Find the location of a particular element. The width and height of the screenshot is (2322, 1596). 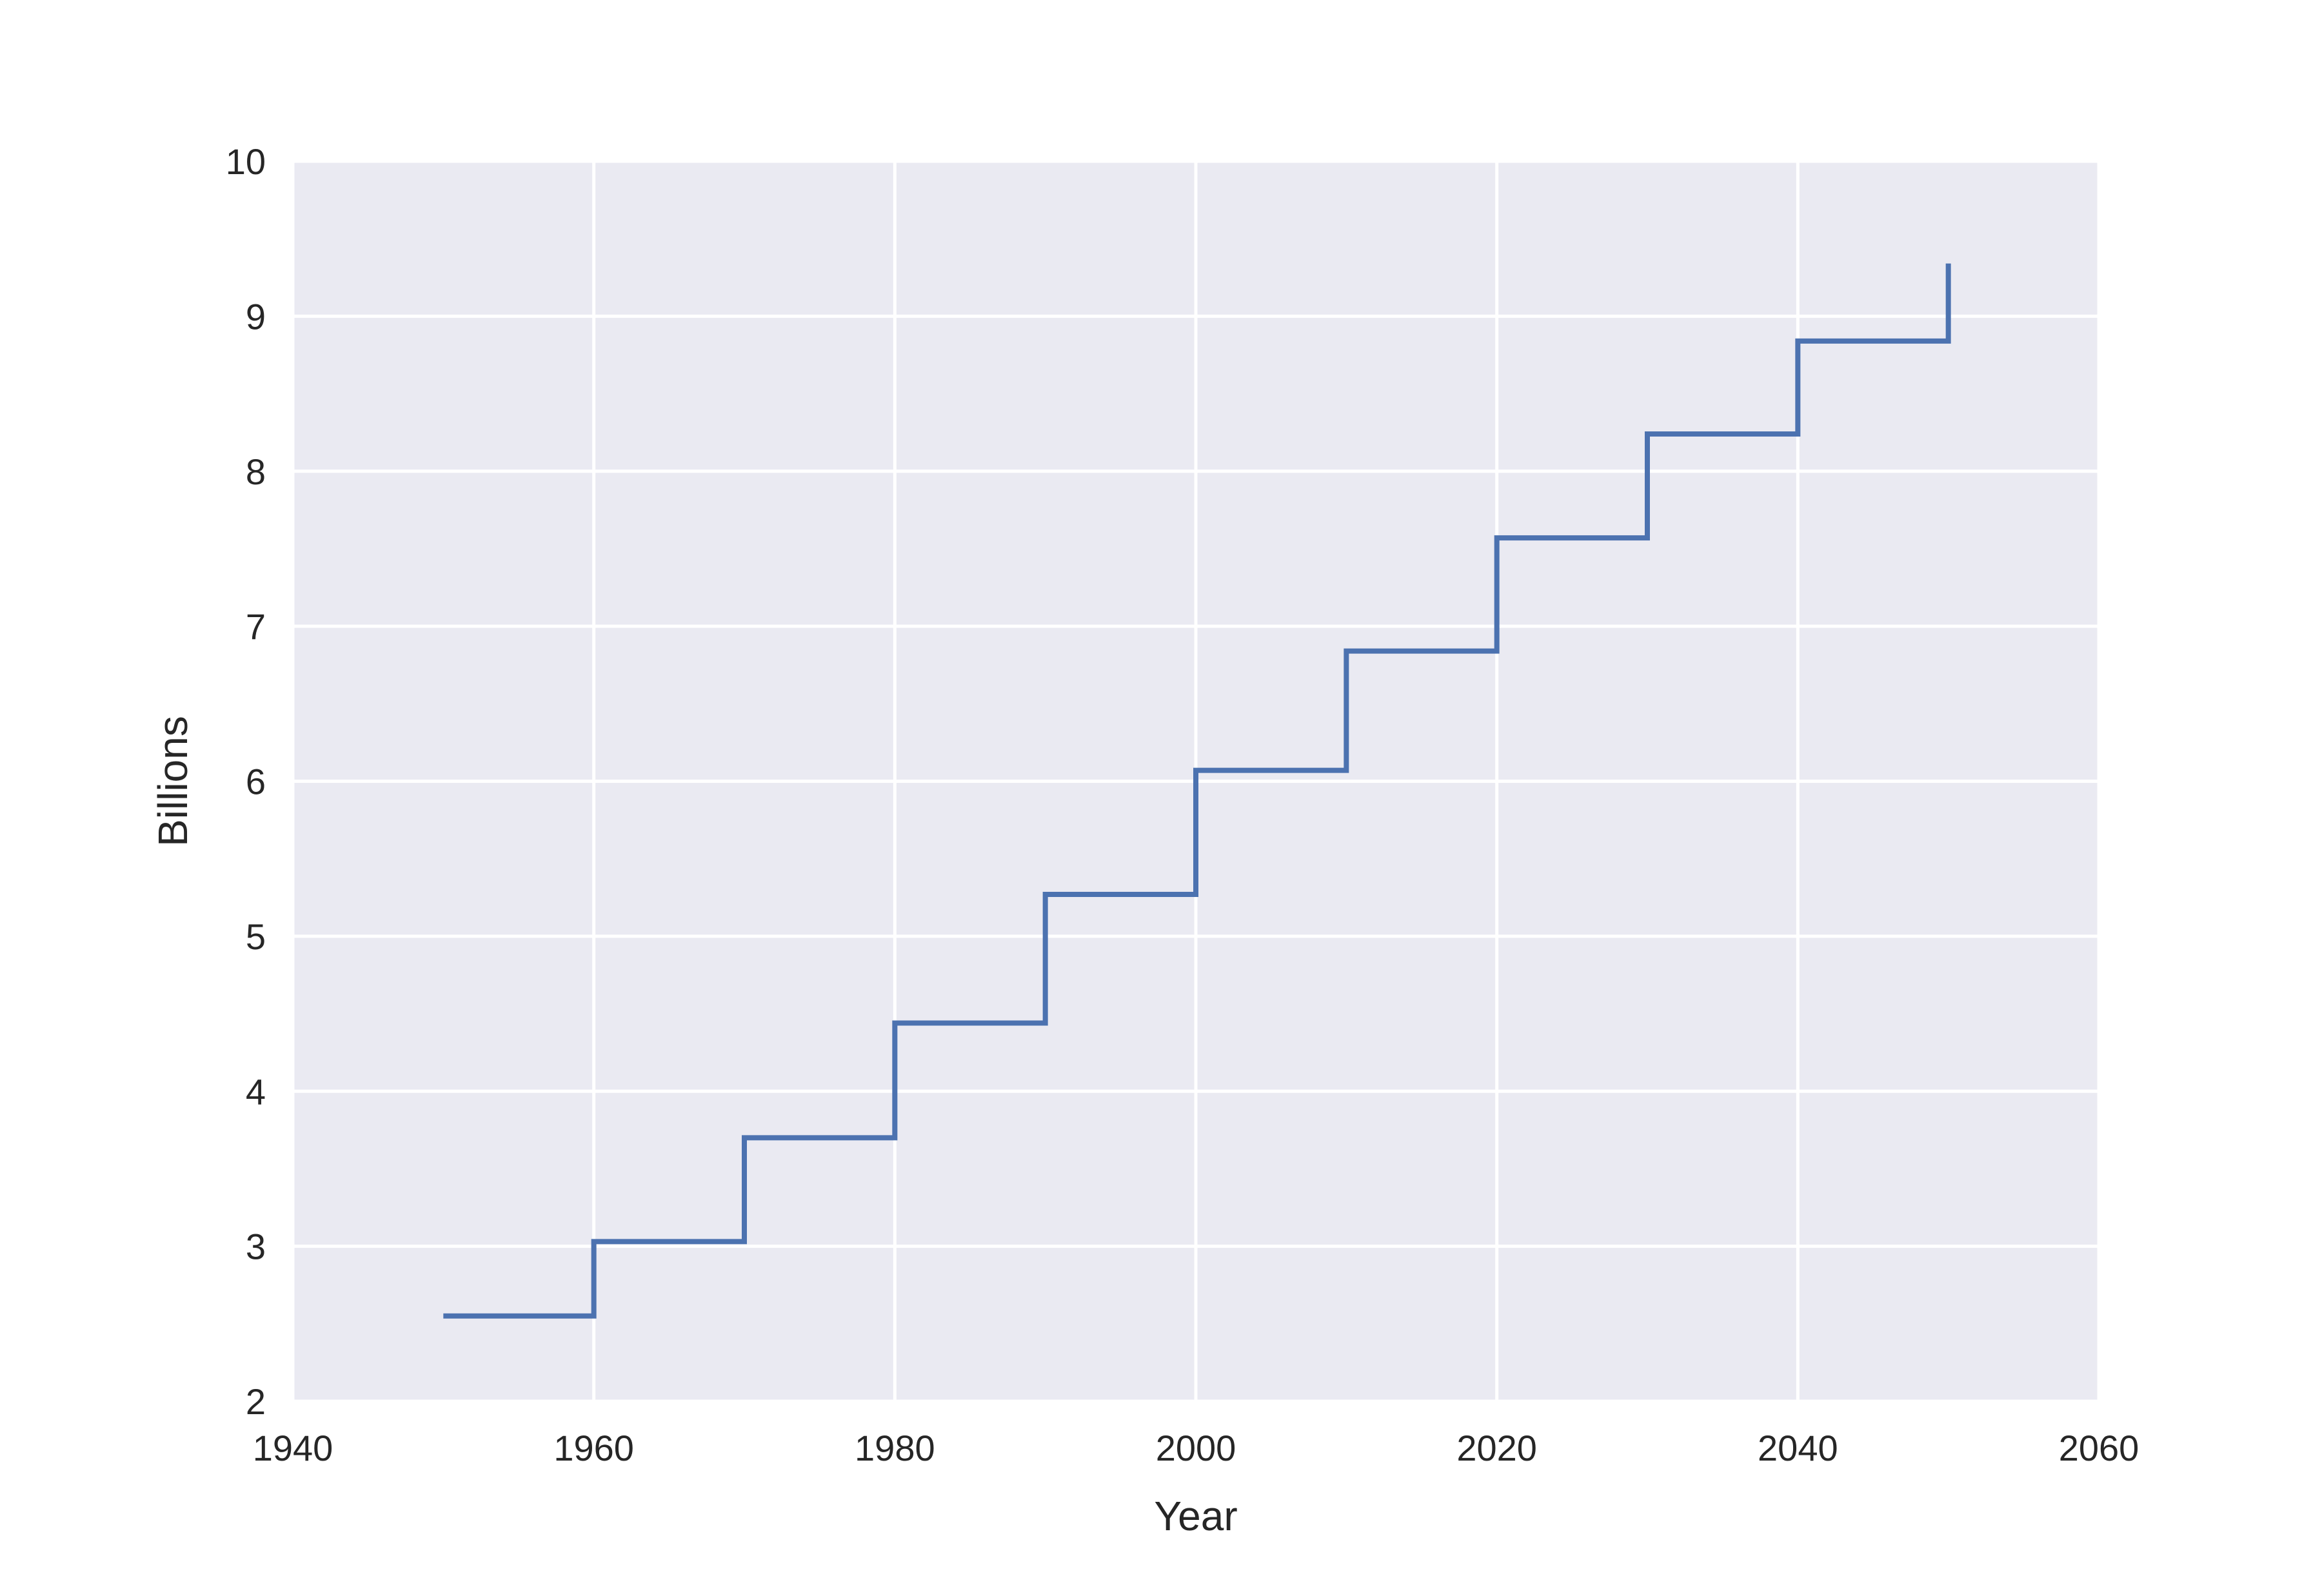

y-tick-label: 5 is located at coordinates (256, 937).